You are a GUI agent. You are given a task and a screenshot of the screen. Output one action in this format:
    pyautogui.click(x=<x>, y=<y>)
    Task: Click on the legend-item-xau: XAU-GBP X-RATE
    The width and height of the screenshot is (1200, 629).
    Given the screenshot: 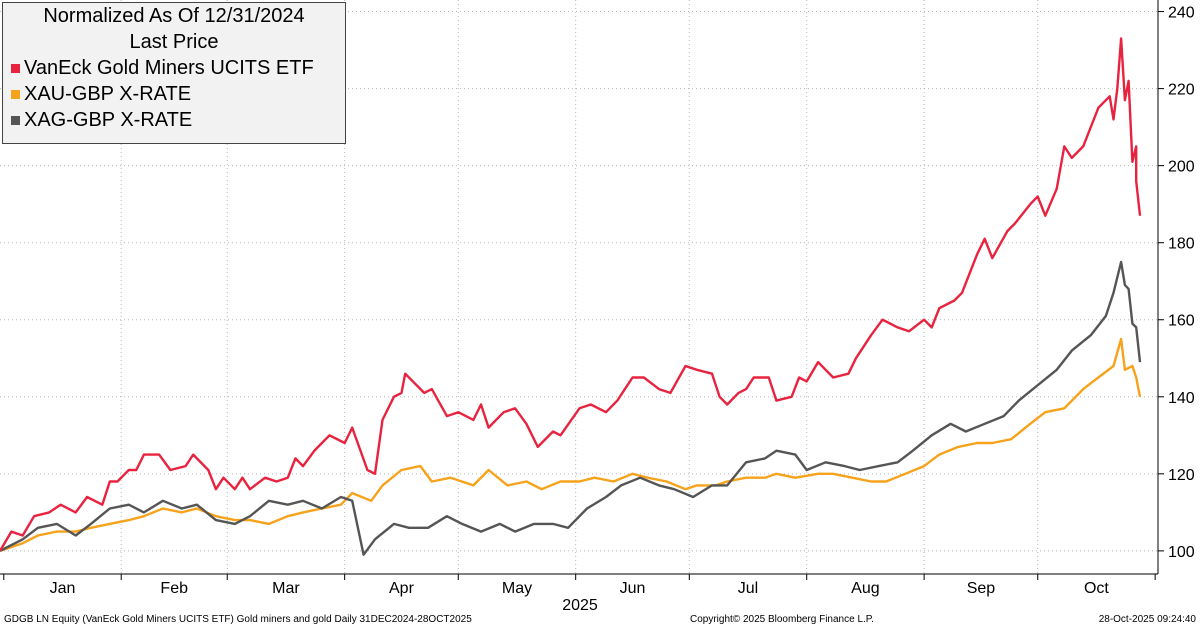 What is the action you would take?
    pyautogui.click(x=174, y=94)
    